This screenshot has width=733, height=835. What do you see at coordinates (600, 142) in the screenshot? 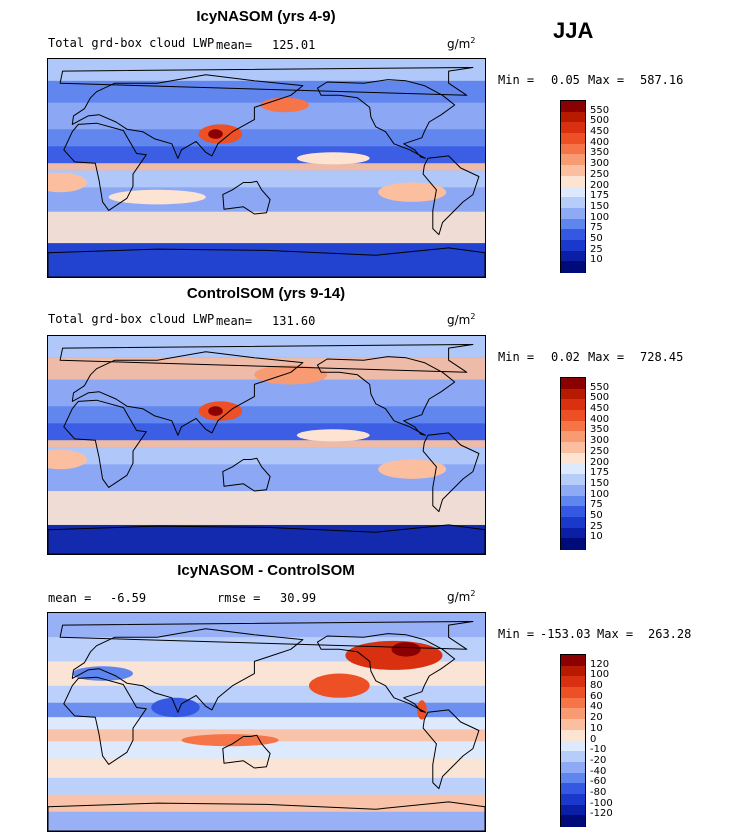
I see `colorbar-tick-label: 400` at bounding box center [600, 142].